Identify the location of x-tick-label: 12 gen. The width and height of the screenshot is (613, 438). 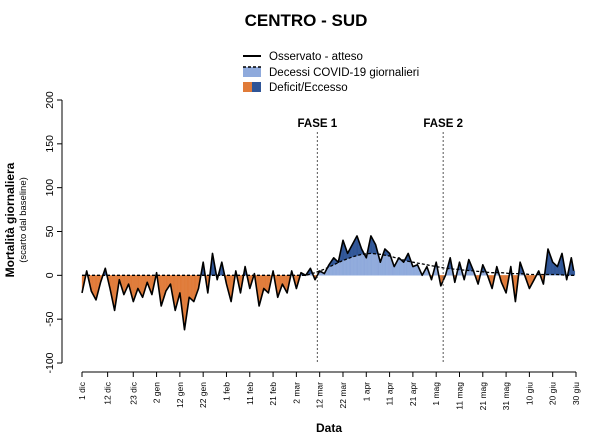
(180, 395).